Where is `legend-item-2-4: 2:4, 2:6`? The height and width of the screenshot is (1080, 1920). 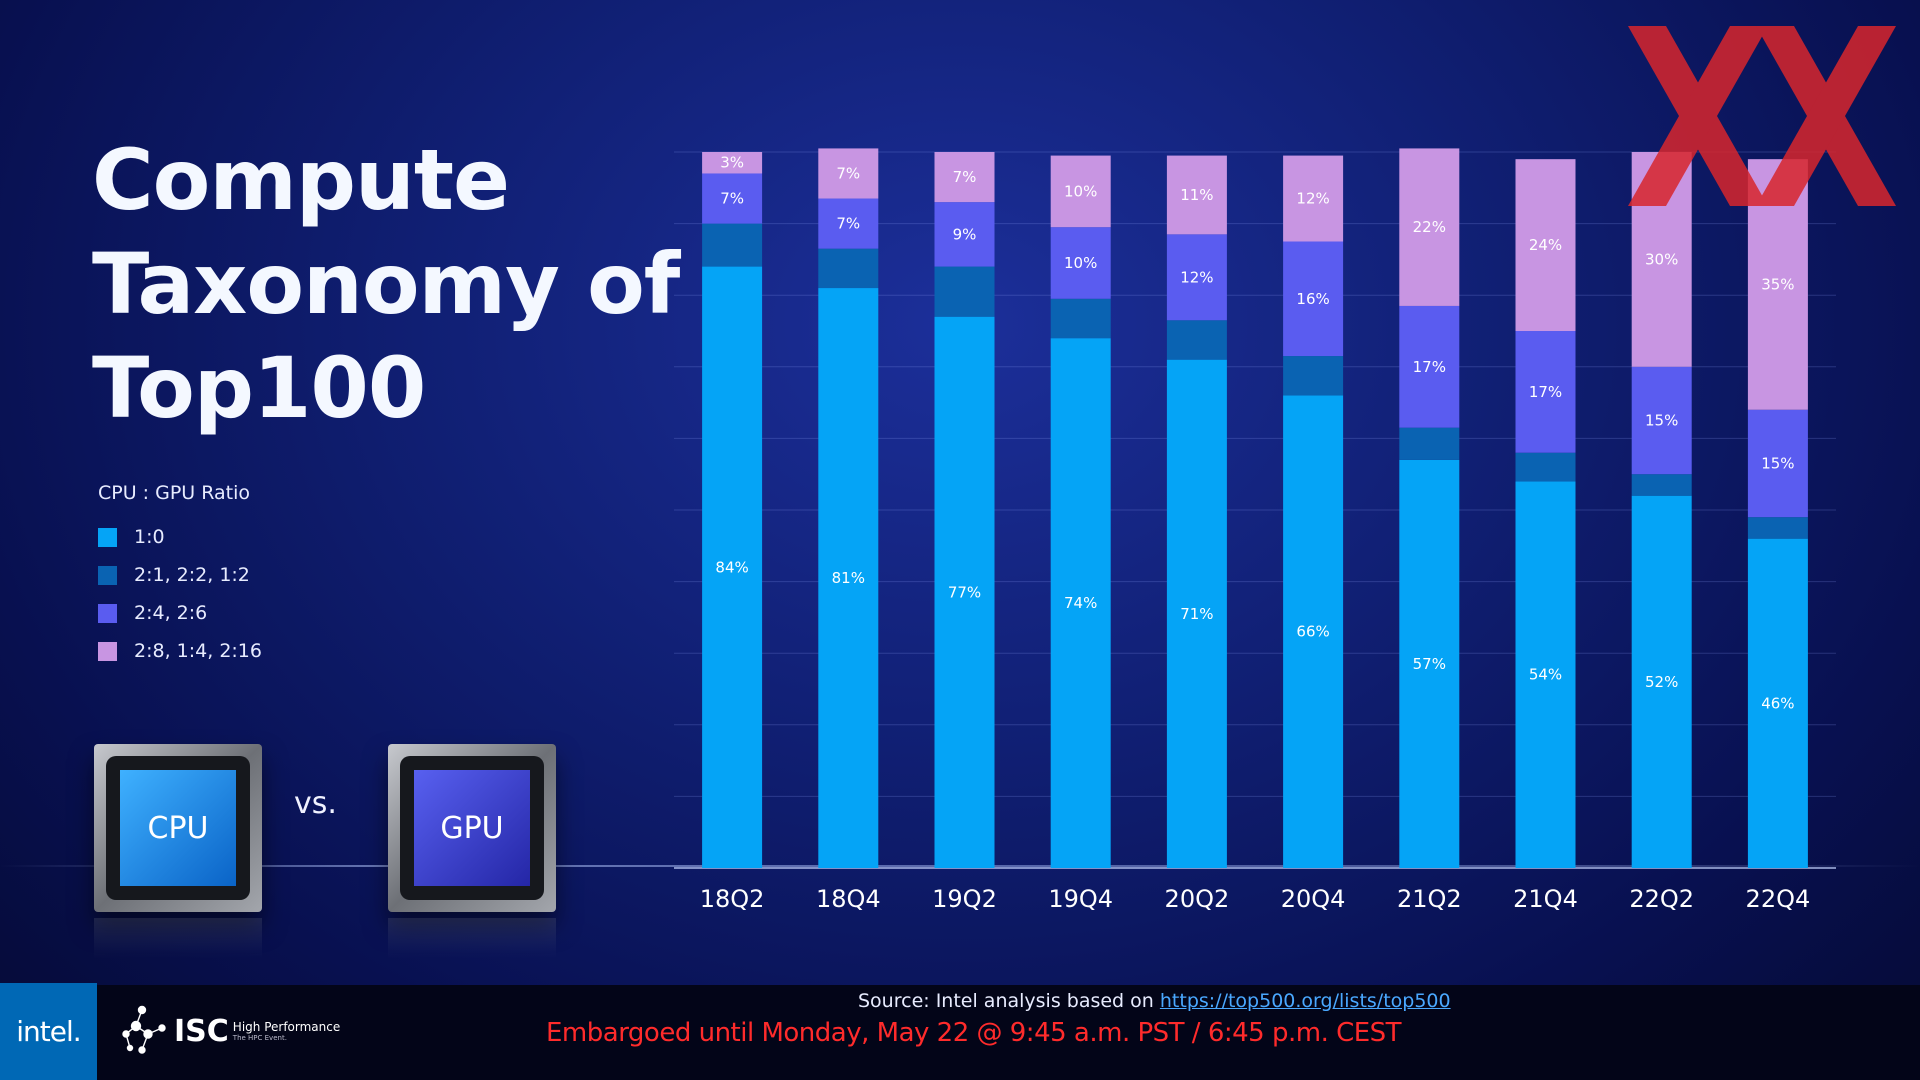 legend-item-2-4: 2:4, 2:6 is located at coordinates (180, 613).